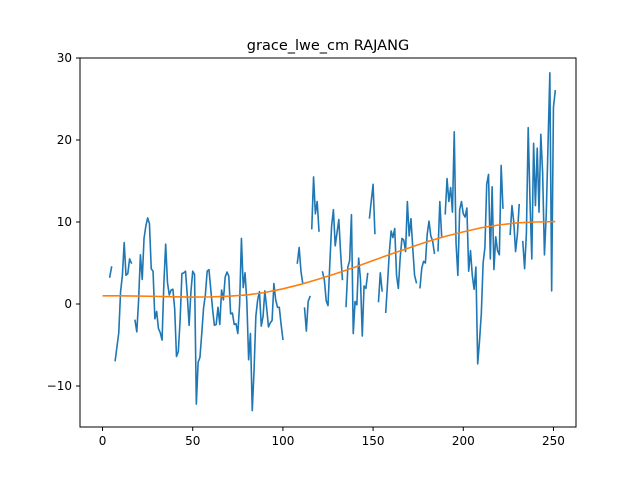  What do you see at coordinates (463, 441) in the screenshot?
I see `x-tick-label-200: 200` at bounding box center [463, 441].